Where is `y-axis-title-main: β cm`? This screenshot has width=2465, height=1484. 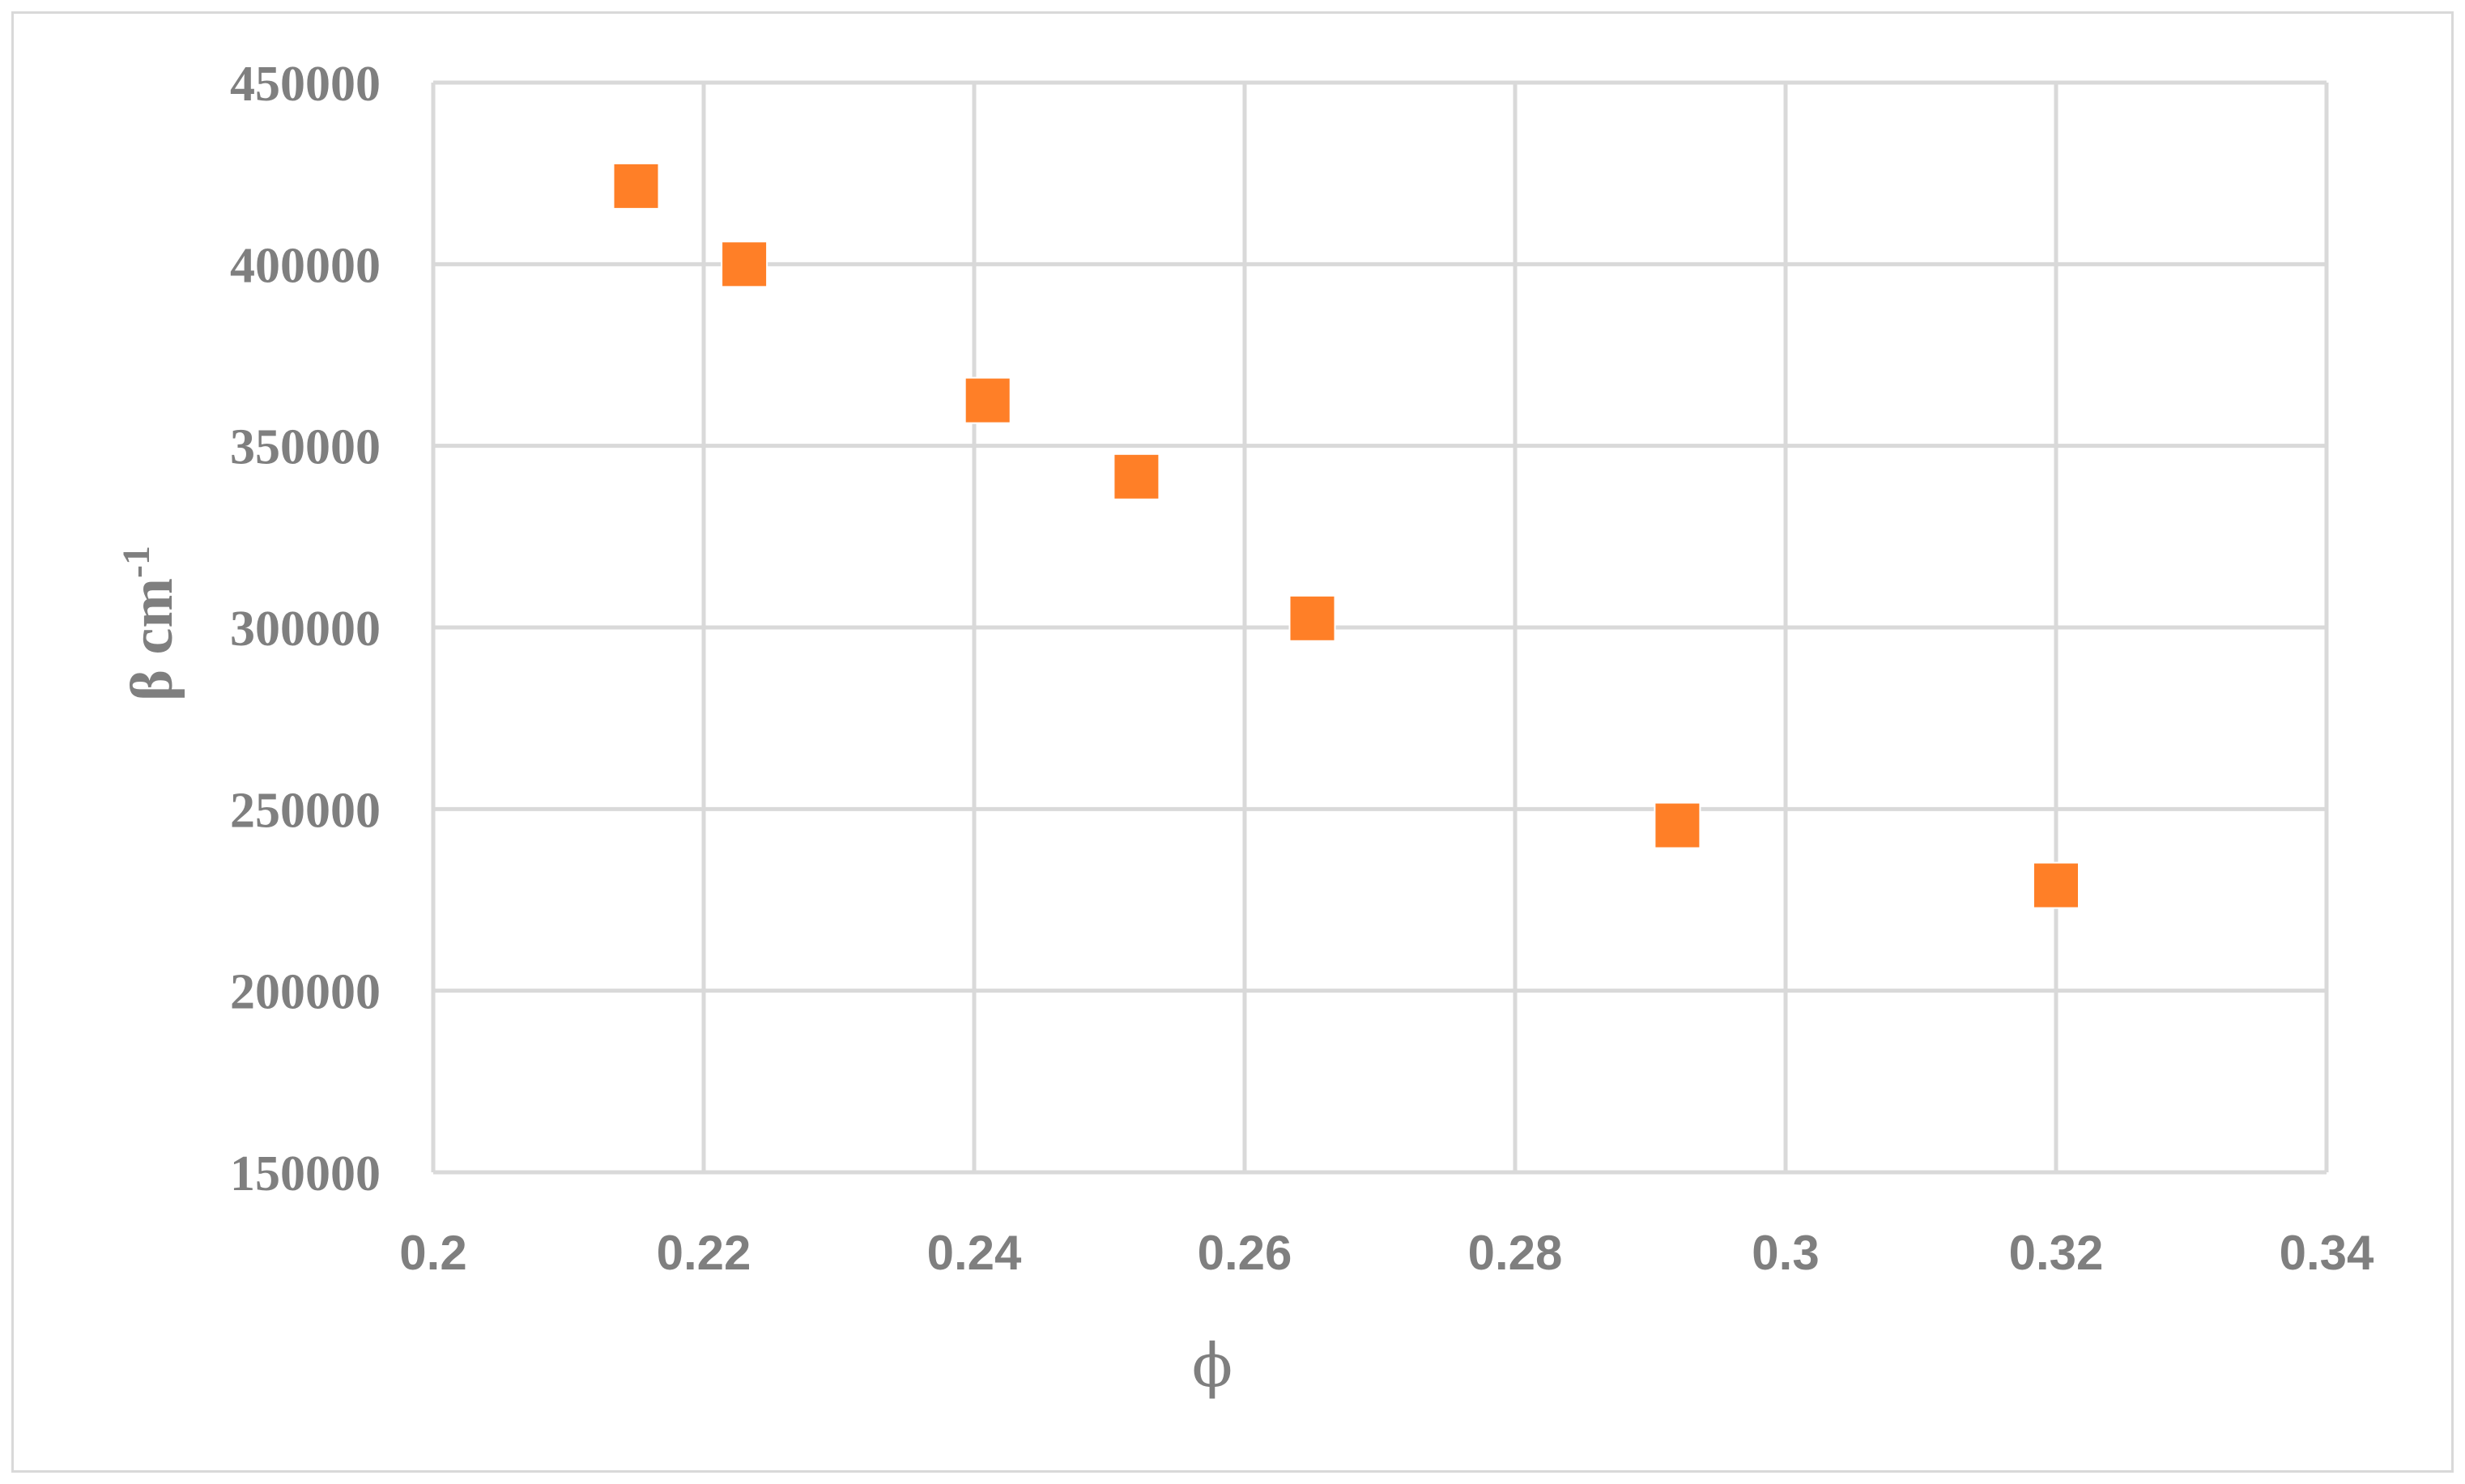 y-axis-title-main: β cm is located at coordinates (152, 639).